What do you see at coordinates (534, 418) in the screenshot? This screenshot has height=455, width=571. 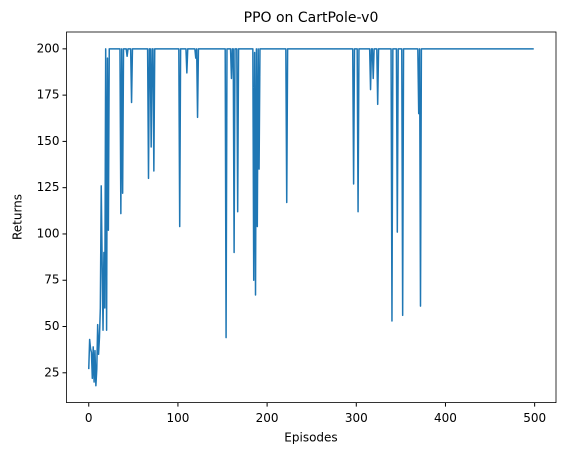 I see `x-tick-label: 500` at bounding box center [534, 418].